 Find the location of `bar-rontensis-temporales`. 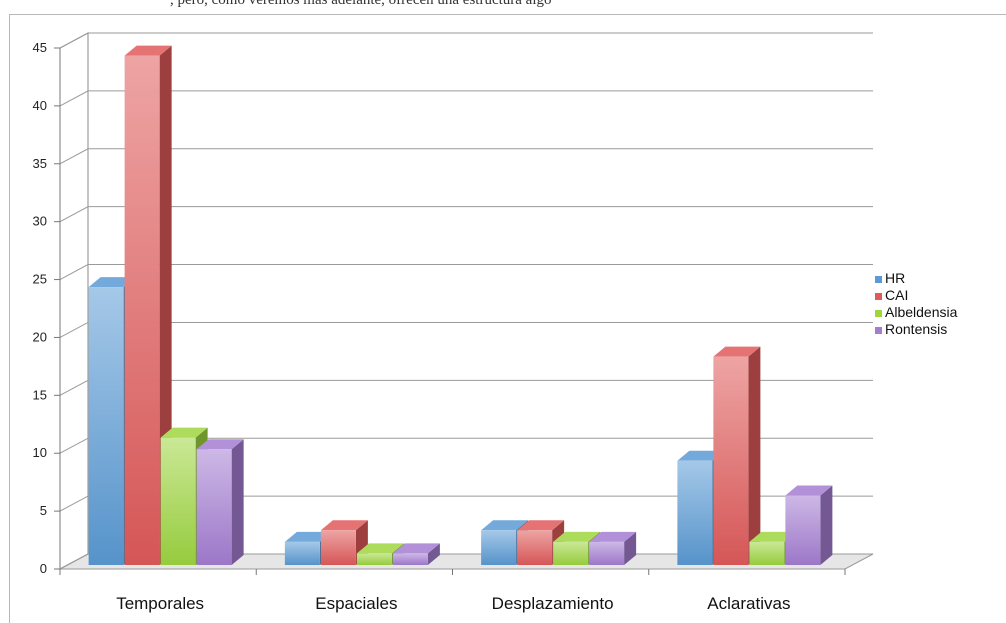

bar-rontensis-temporales is located at coordinates (220, 502).